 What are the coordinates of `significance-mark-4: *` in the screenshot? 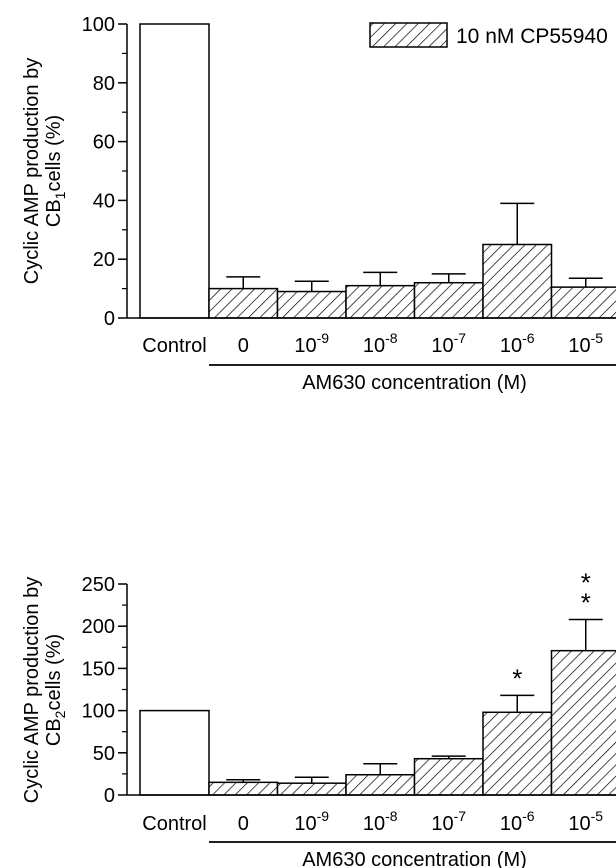 It's located at (517, 678).